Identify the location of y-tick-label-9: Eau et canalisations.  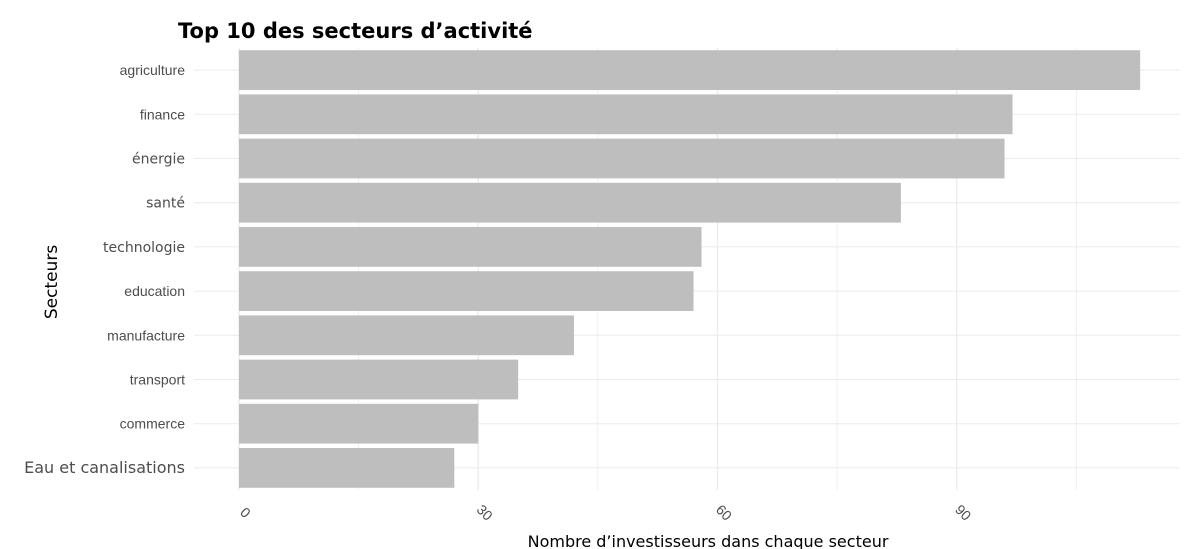
(104, 467).